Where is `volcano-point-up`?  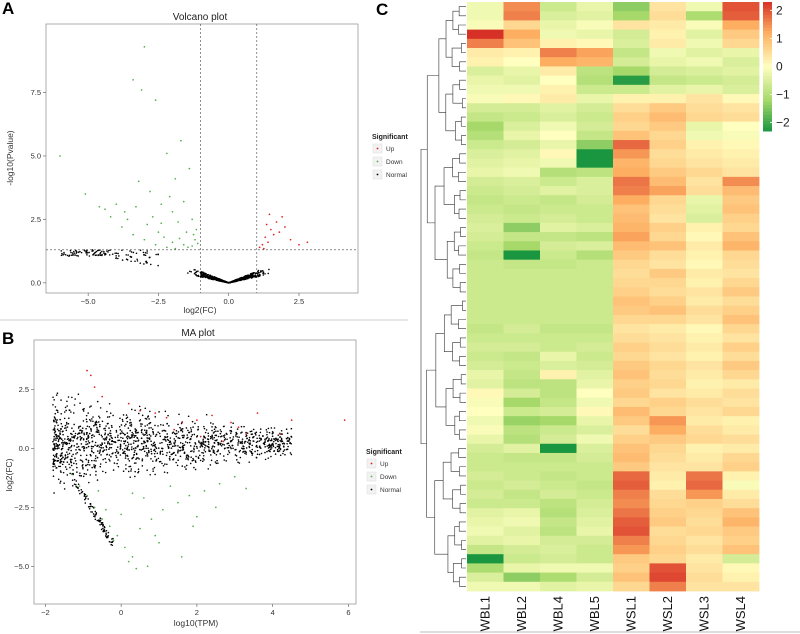 volcano-point-up is located at coordinates (271, 229).